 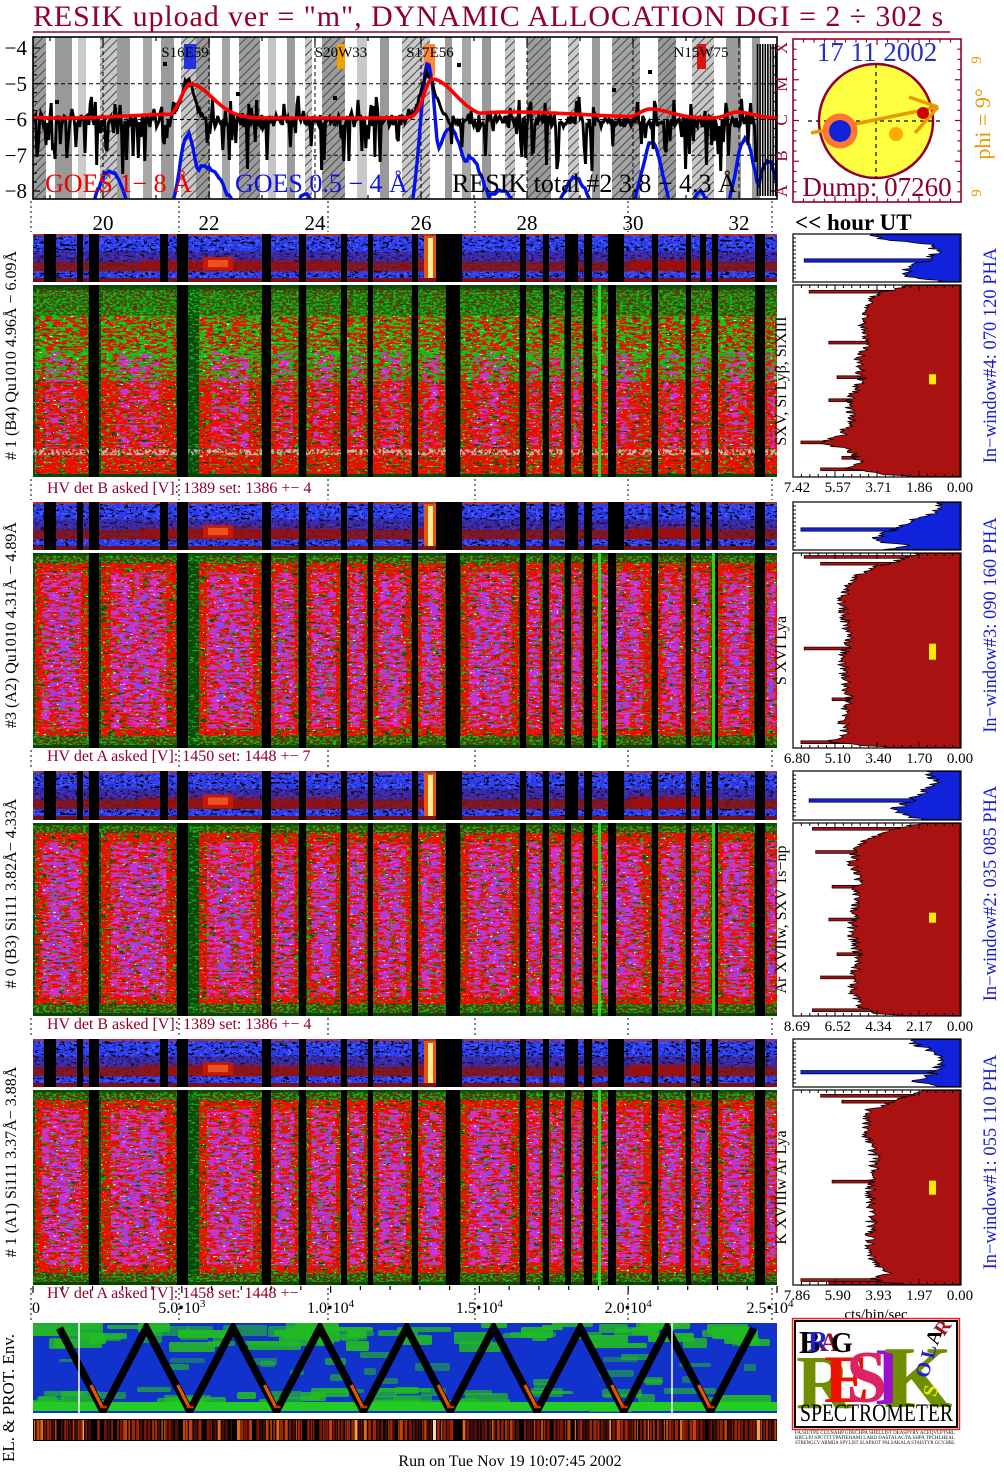 I want to click on svg-text: 1.0•104, so click(x=331, y=1307).